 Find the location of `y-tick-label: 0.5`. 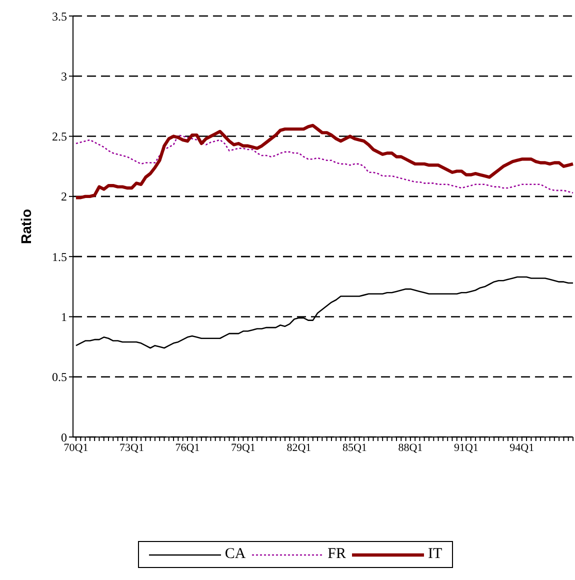

y-tick-label: 0.5 is located at coordinates (59, 377).